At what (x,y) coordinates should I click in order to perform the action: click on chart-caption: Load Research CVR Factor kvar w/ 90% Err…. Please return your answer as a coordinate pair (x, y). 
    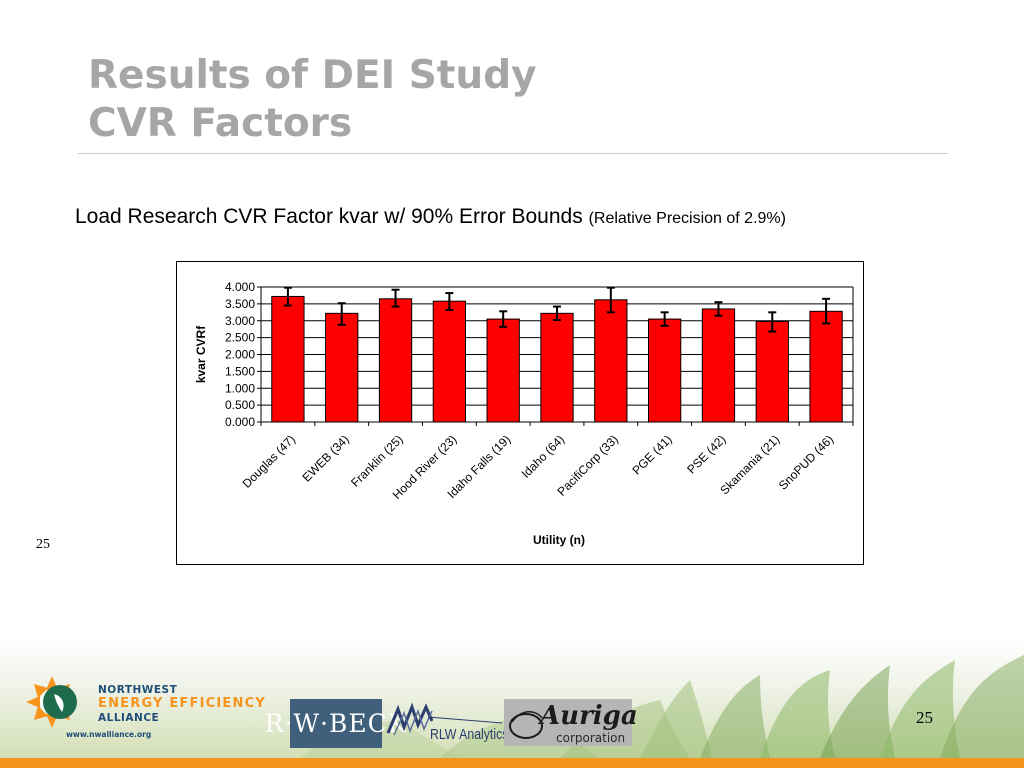
    Looking at the image, I should click on (430, 217).